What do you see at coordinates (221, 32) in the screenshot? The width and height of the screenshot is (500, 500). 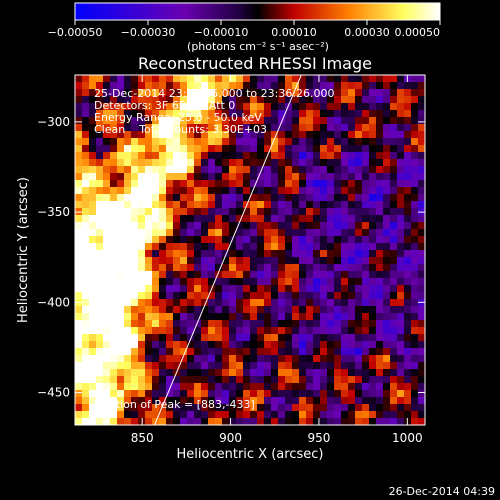 I see `colorbar-tick-label: −0.00010` at bounding box center [221, 32].